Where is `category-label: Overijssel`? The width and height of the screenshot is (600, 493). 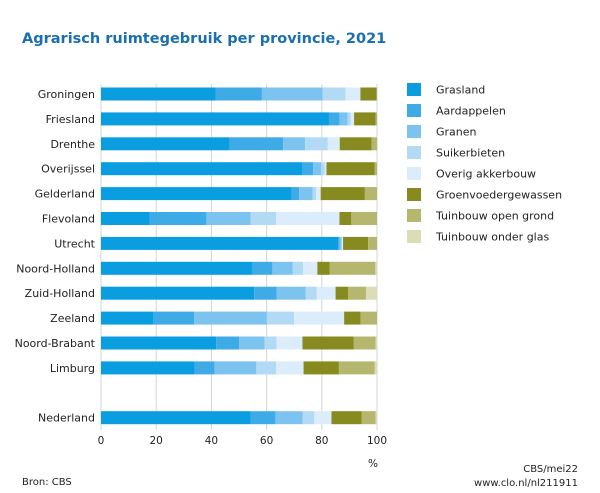 category-label: Overijssel is located at coordinates (68, 169).